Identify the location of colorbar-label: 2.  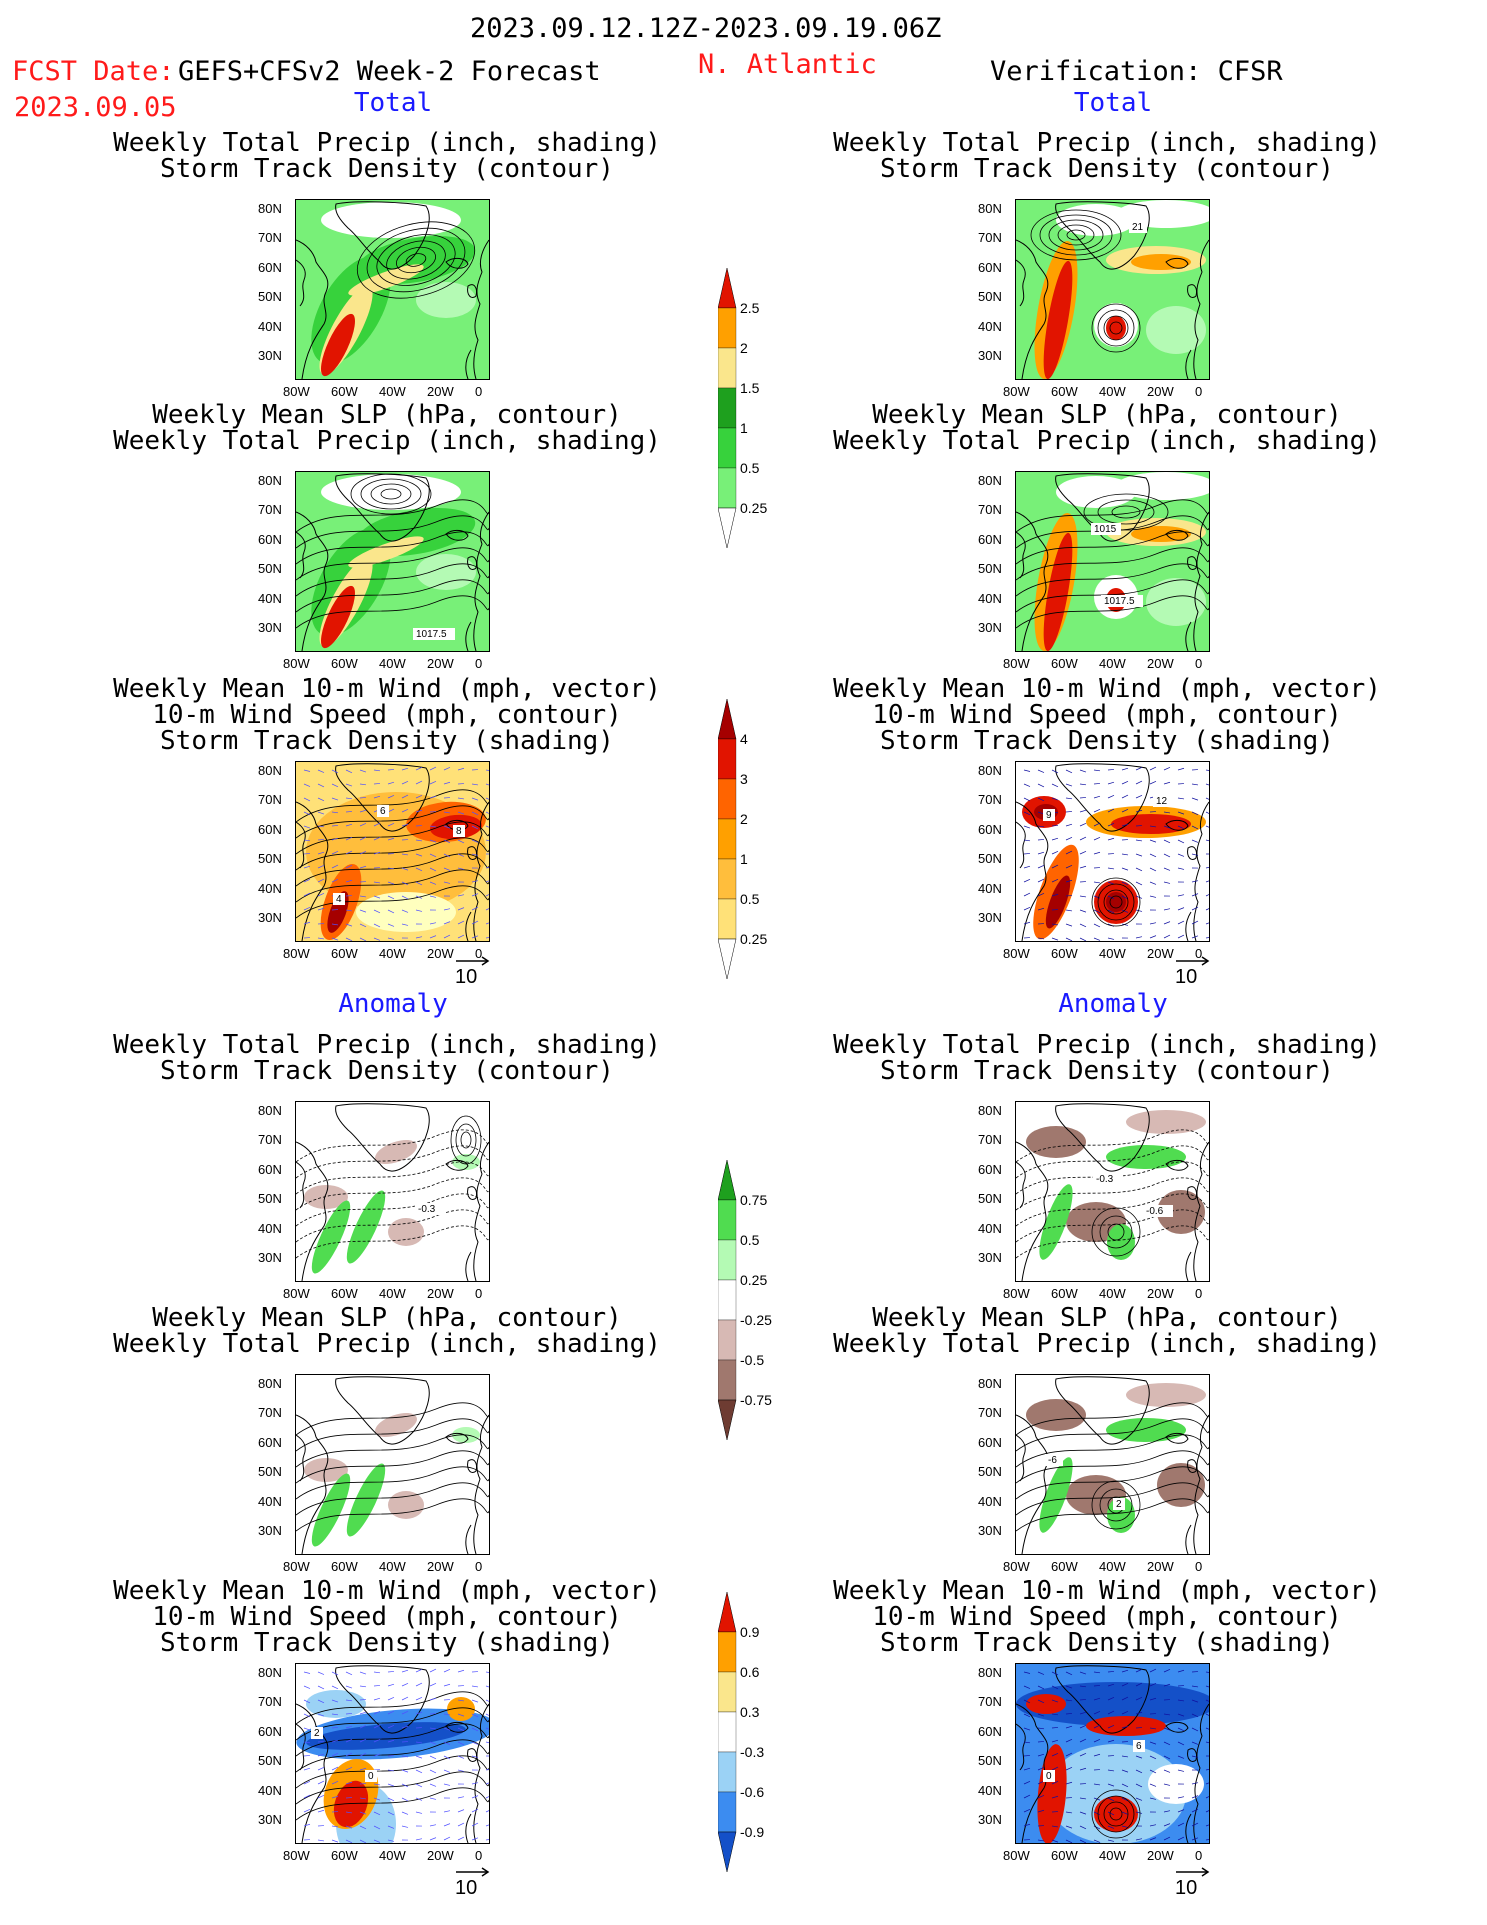
(744, 819).